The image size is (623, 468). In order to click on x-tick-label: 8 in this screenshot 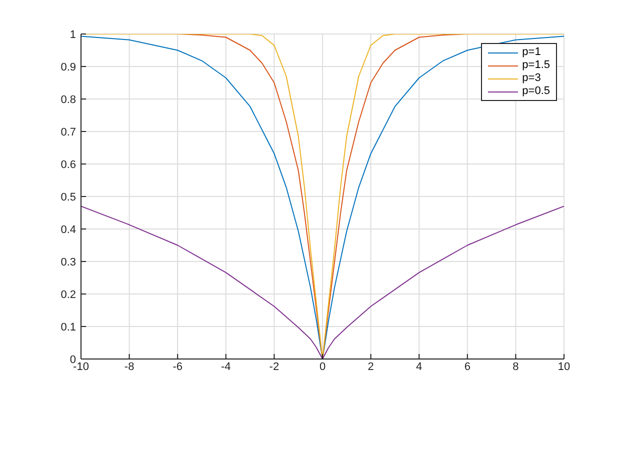, I will do `click(515, 366)`.